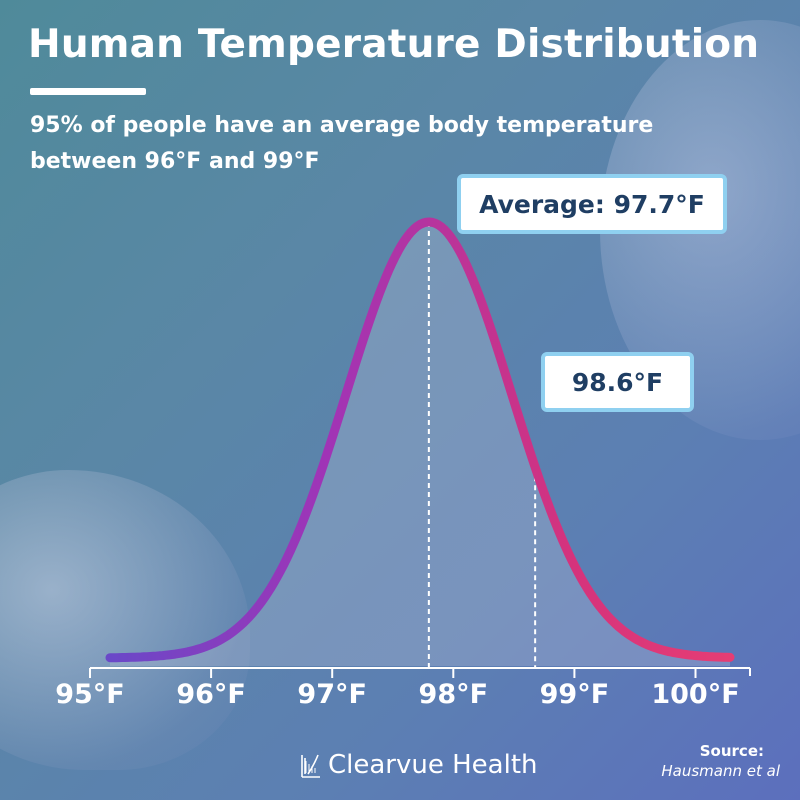 The width and height of the screenshot is (800, 800). What do you see at coordinates (720, 771) in the screenshot?
I see `source-value: Hausmann et al` at bounding box center [720, 771].